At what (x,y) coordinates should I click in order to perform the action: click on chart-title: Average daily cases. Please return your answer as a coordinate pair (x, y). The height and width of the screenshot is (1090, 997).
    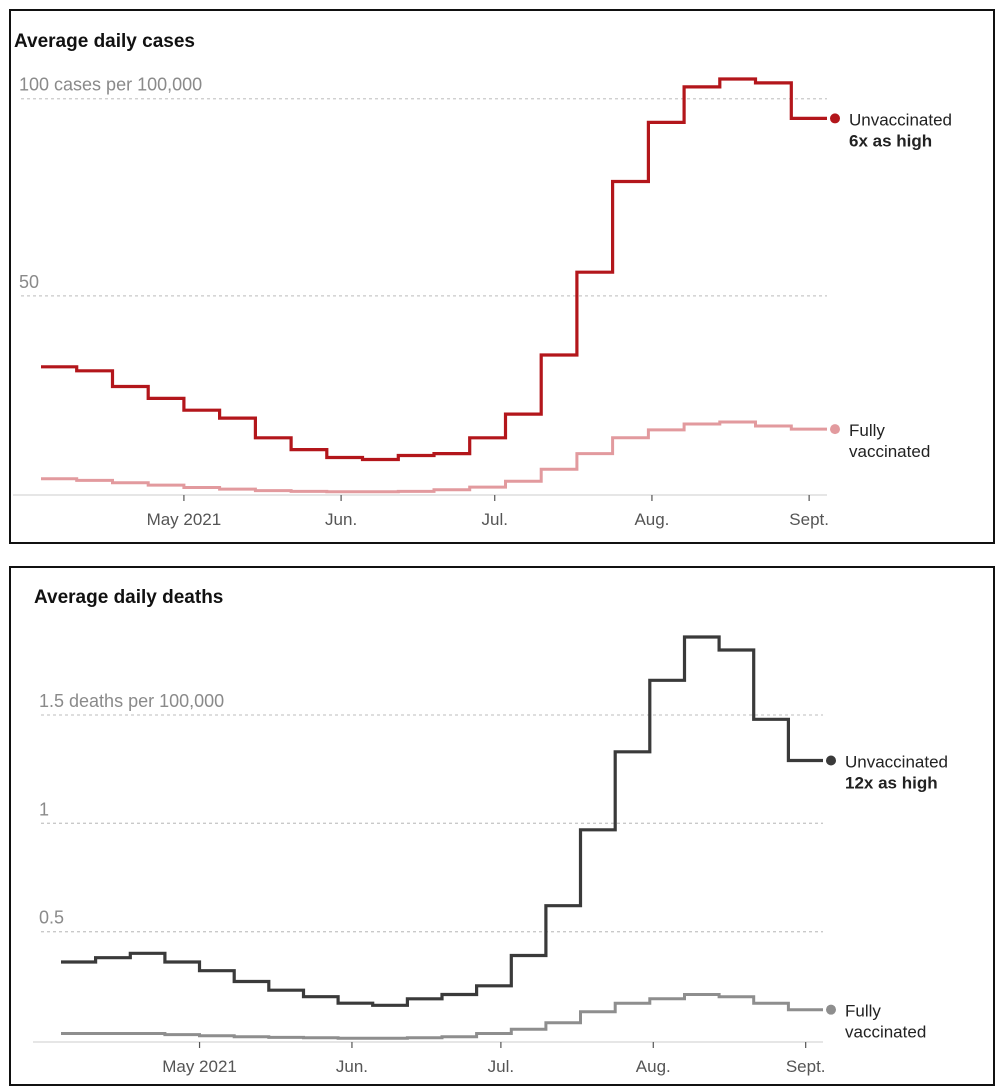
    Looking at the image, I should click on (104, 41).